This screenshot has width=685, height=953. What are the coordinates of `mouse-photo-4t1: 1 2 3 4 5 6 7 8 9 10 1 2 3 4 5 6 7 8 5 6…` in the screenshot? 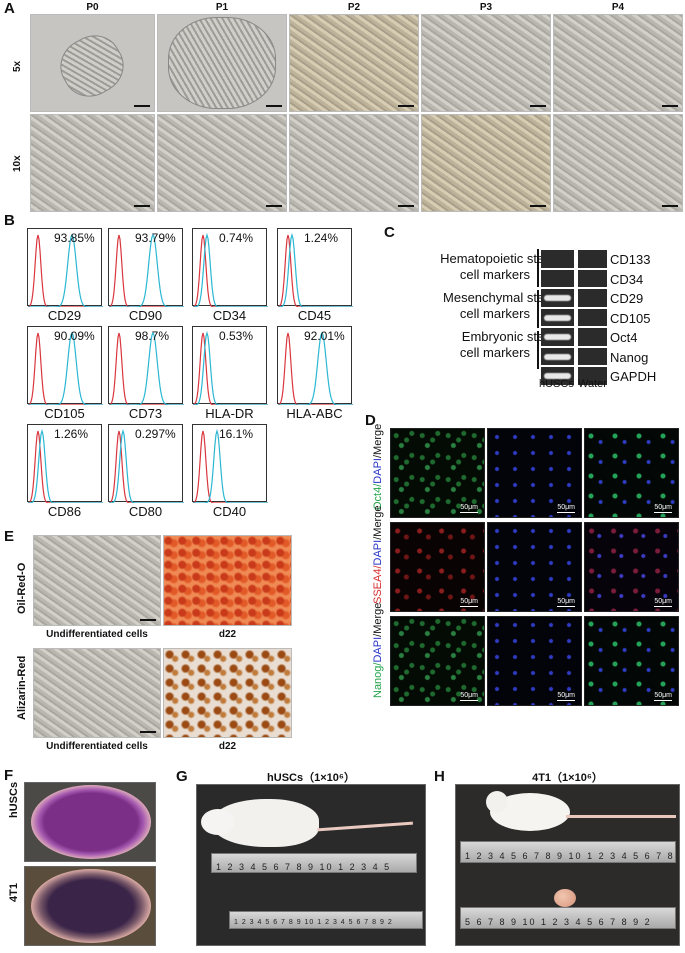 It's located at (567, 865).